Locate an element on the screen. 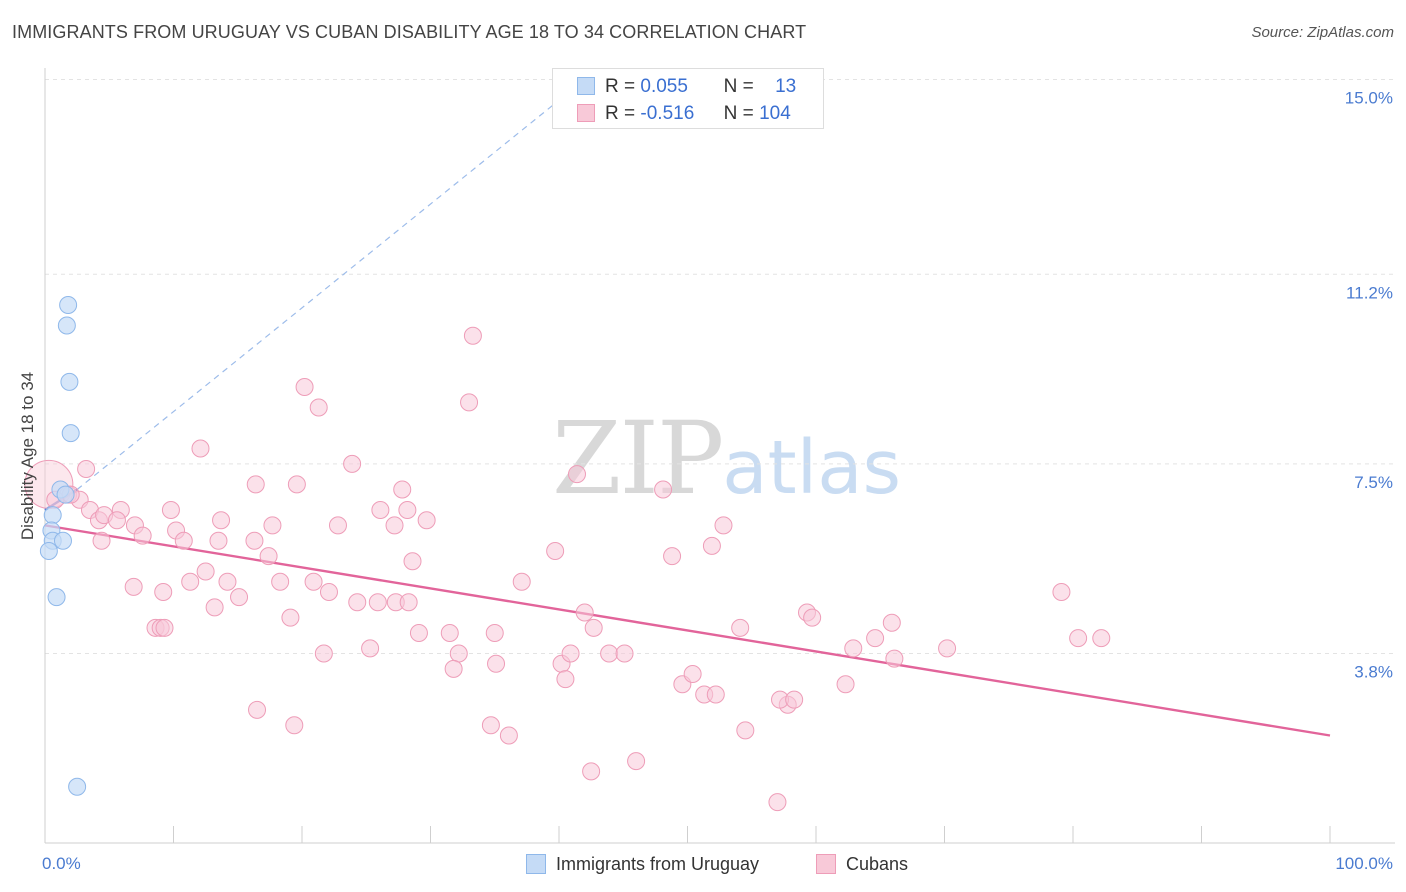  legend-r-value: -0.516 is located at coordinates (667, 113).